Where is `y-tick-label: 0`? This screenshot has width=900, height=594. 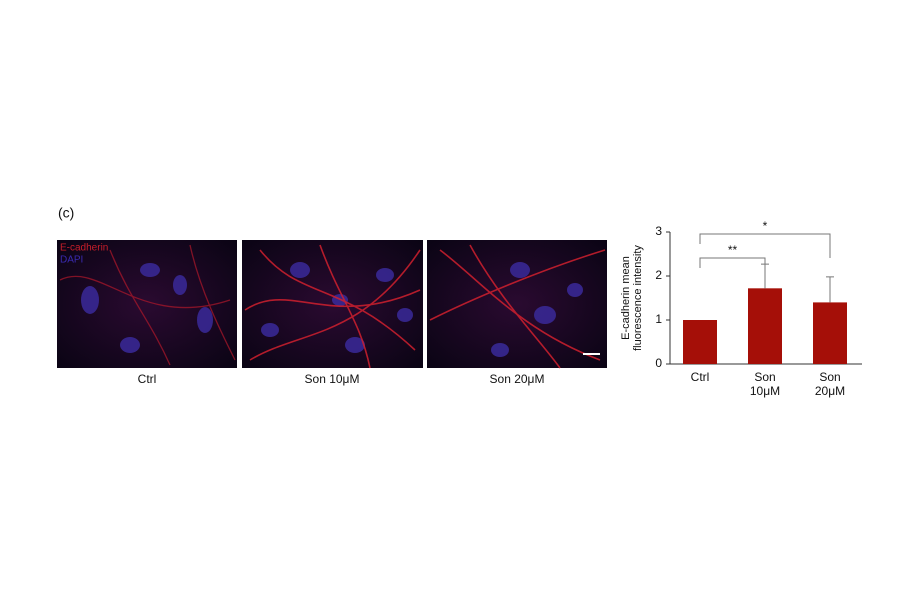 y-tick-label: 0 is located at coordinates (658, 363).